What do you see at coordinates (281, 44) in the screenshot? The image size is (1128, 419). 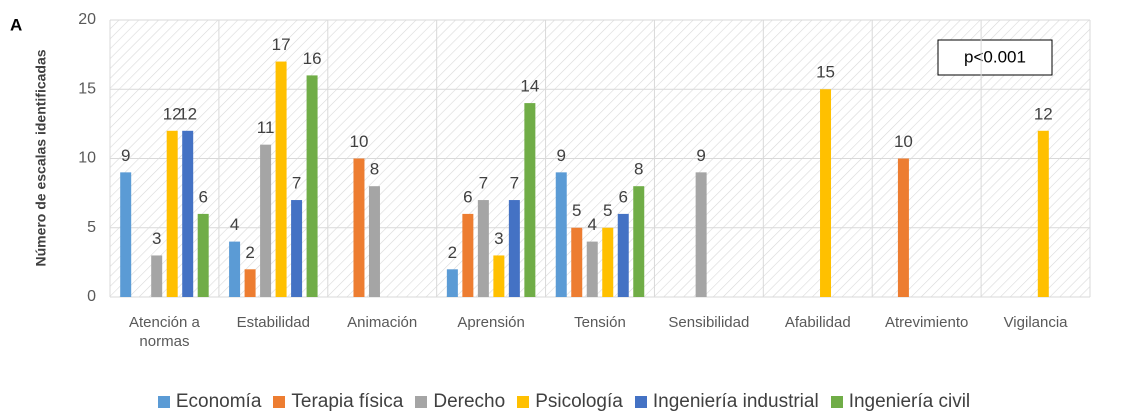 I see `data-label: 17` at bounding box center [281, 44].